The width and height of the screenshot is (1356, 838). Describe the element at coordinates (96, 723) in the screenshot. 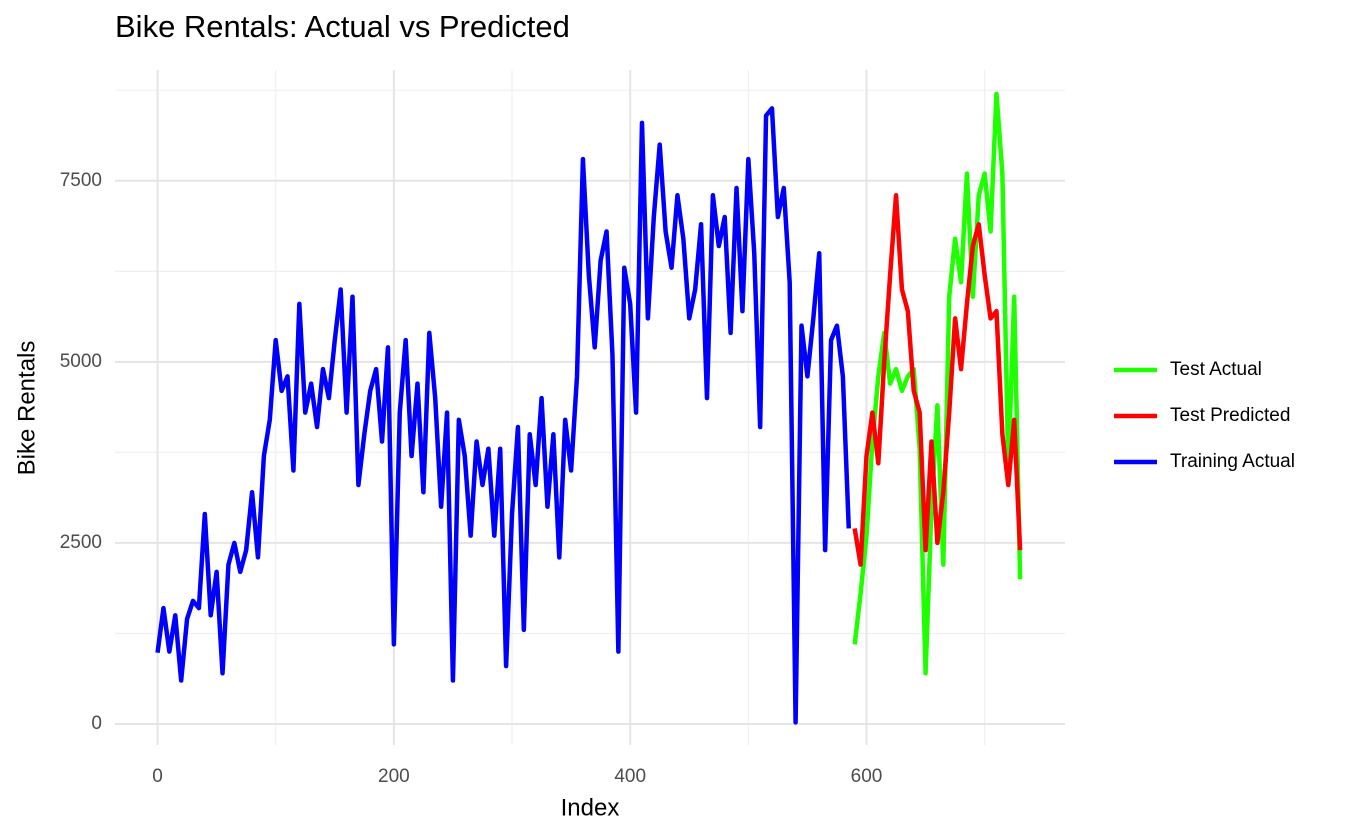

I see `y-tick-label: 0` at that location.